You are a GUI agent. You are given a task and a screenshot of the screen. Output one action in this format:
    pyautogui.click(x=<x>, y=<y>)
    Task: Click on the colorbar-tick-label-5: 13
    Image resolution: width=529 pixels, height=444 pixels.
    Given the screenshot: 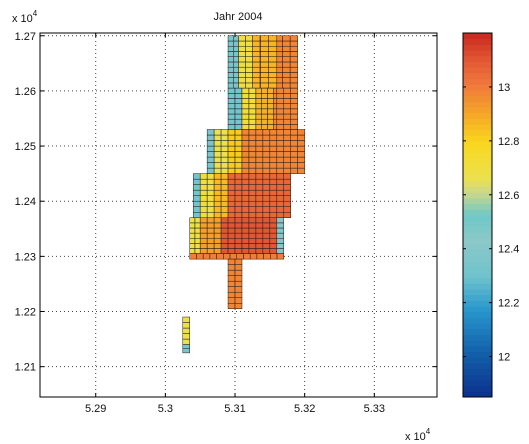 What is the action you would take?
    pyautogui.click(x=504, y=88)
    